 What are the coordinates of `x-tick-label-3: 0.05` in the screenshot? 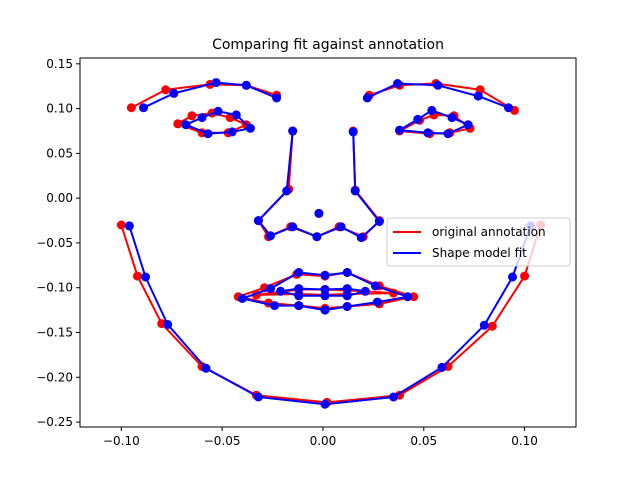 It's located at (423, 441).